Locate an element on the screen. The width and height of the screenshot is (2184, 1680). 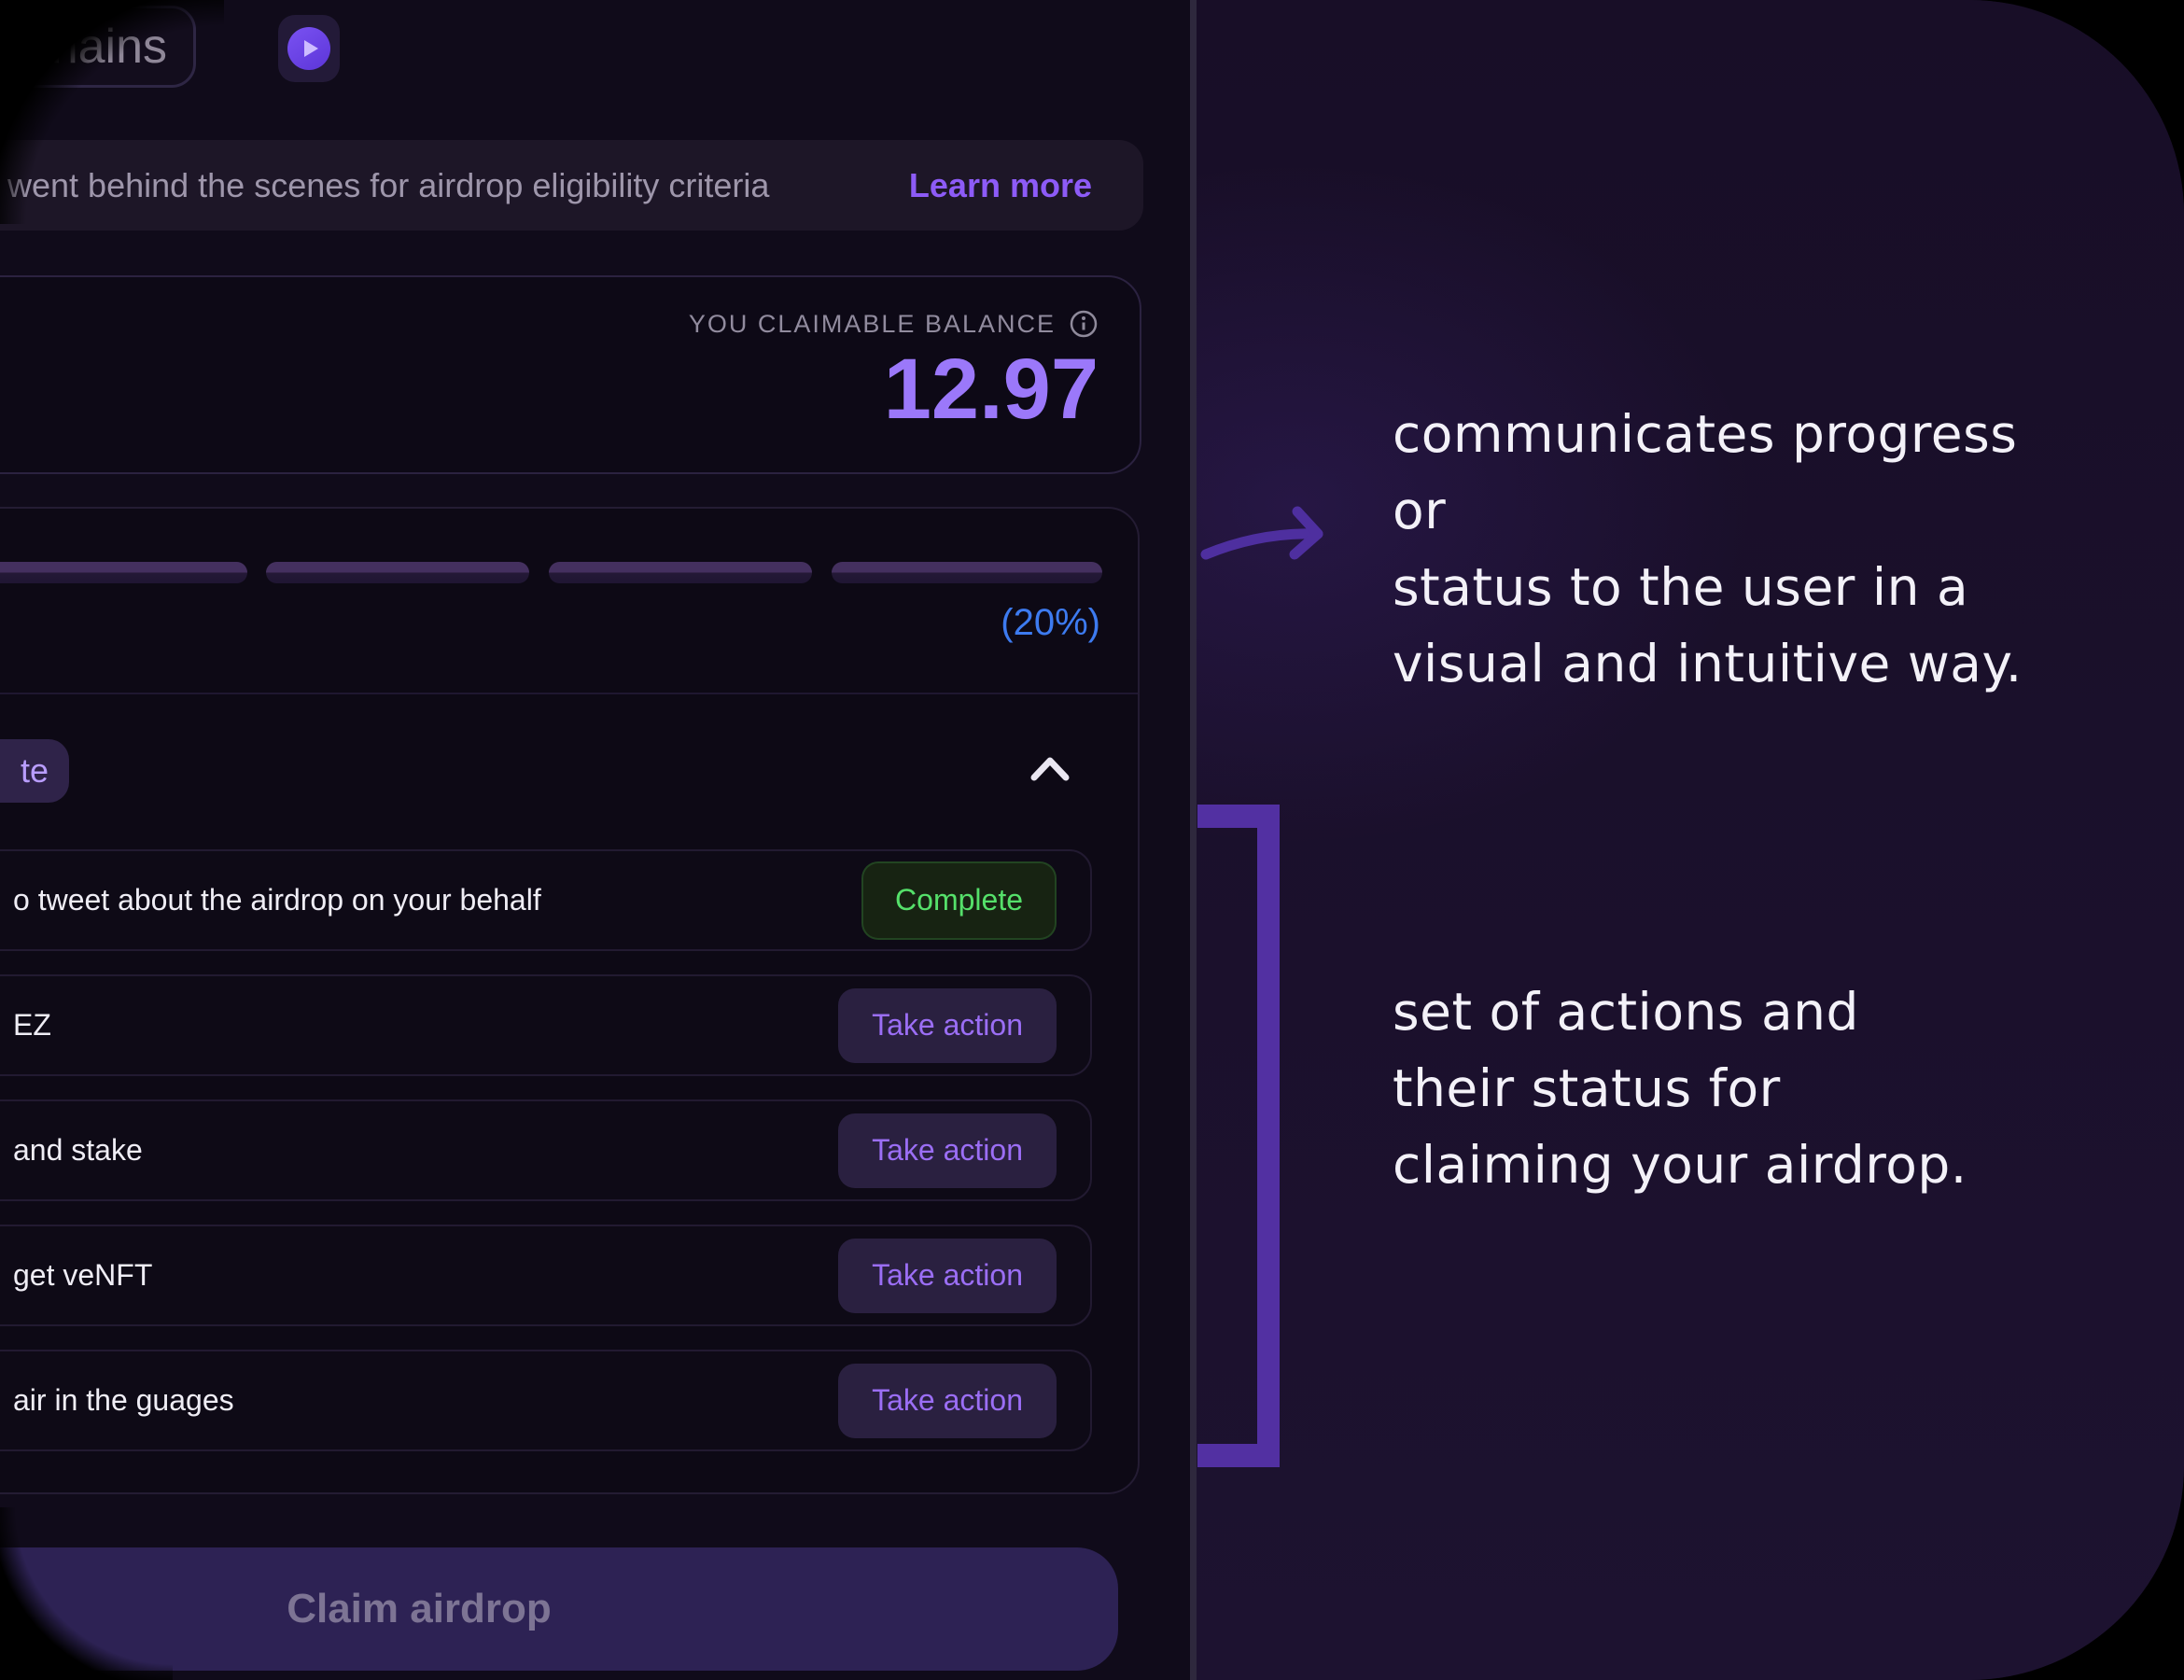
progress-percent: (20%) is located at coordinates (1050, 622).